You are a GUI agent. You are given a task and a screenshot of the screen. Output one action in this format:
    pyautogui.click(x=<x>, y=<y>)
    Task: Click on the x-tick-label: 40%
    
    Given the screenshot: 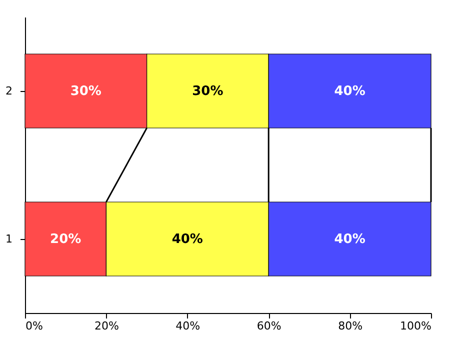 What is the action you would take?
    pyautogui.click(x=188, y=326)
    